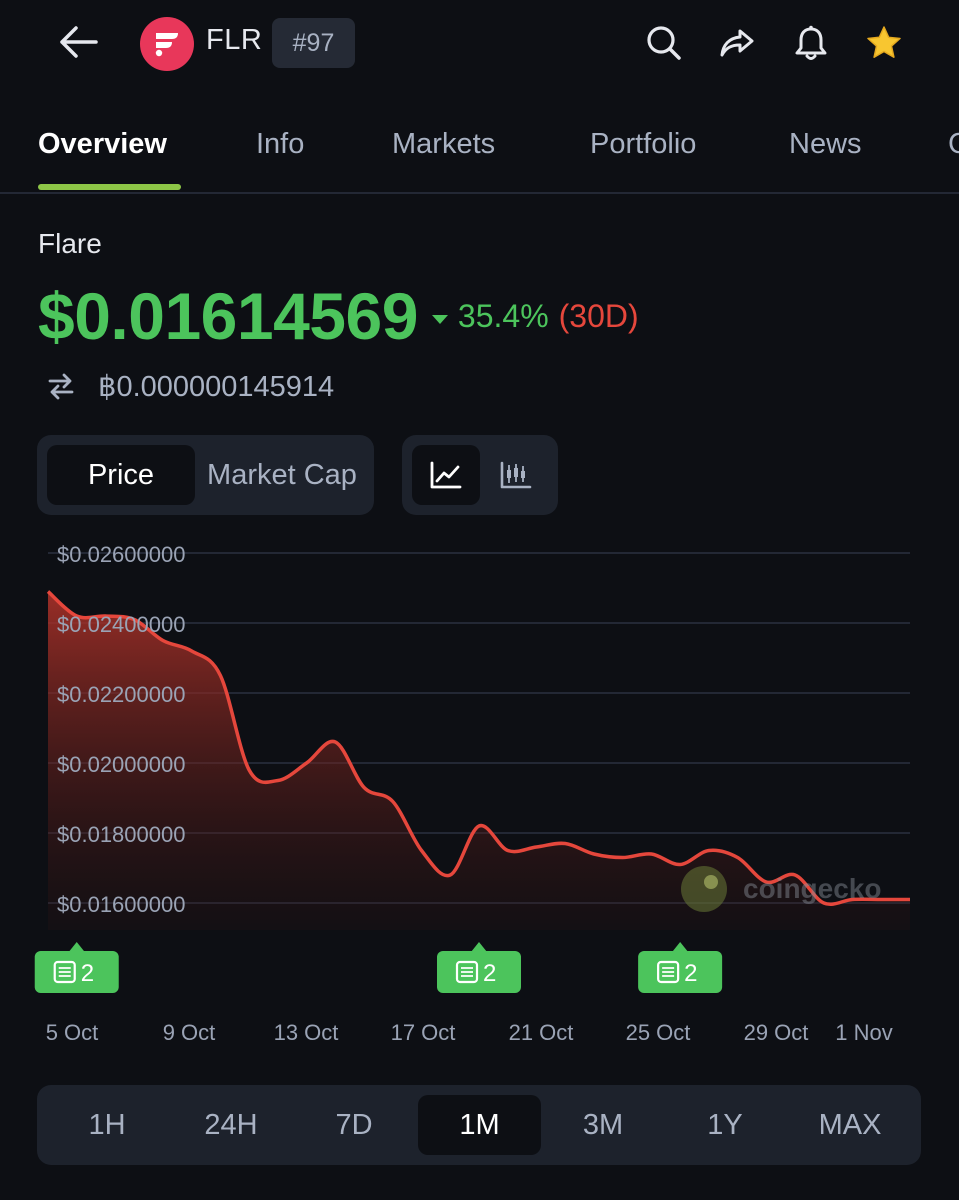  What do you see at coordinates (776, 1032) in the screenshot?
I see `x-tick-label: 29 Oct` at bounding box center [776, 1032].